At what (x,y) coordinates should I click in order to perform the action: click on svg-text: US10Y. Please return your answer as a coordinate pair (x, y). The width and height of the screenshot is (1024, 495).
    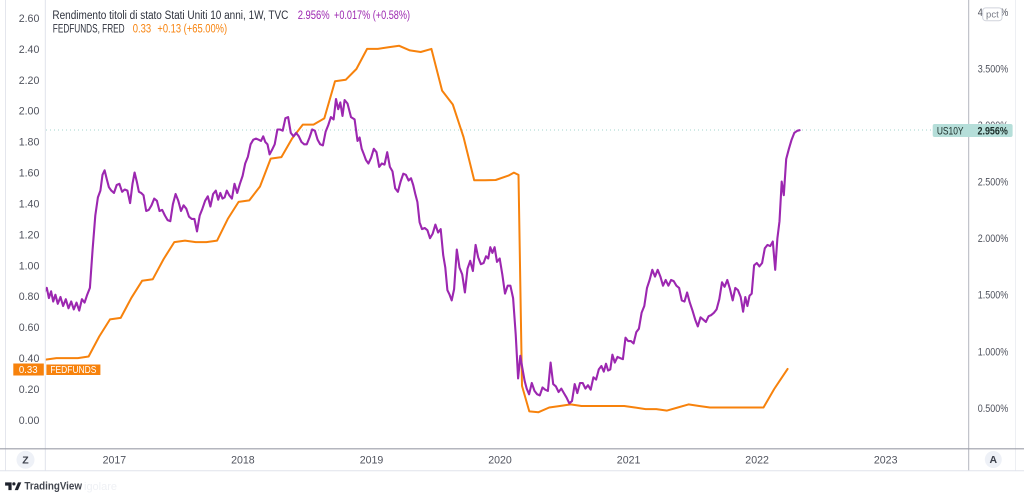
    Looking at the image, I should click on (950, 131).